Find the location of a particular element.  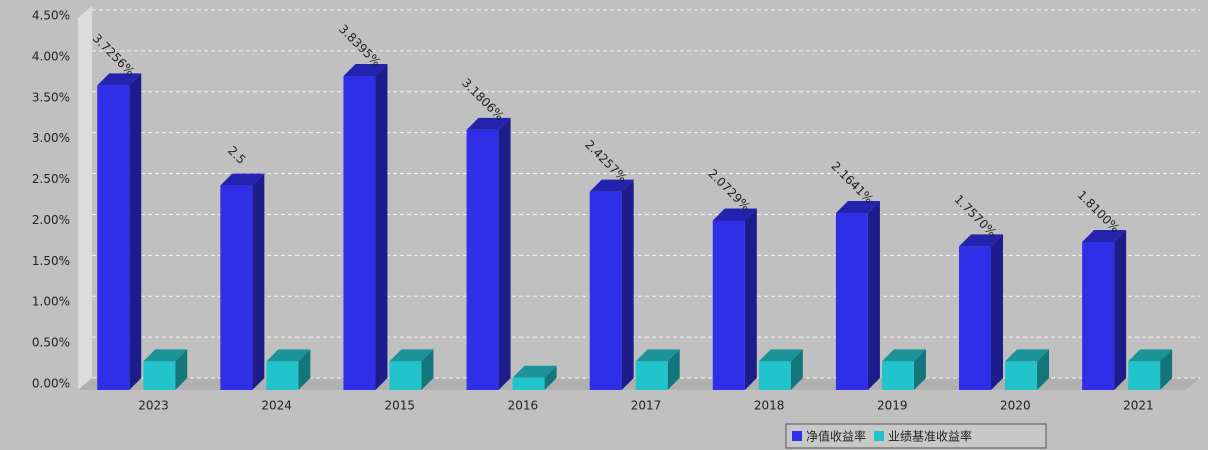

legend-label: 业绩基准收益率 is located at coordinates (930, 436).